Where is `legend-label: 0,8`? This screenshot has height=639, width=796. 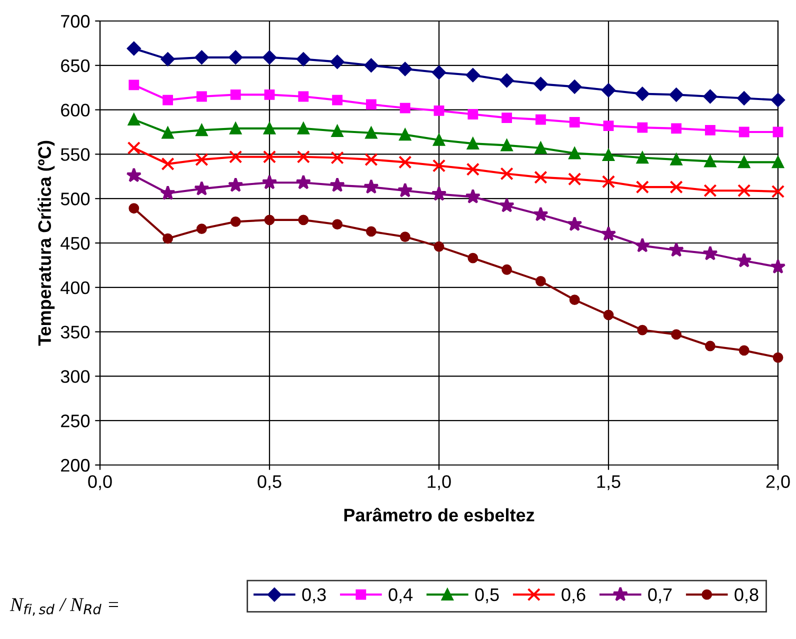 legend-label: 0,8 is located at coordinates (746, 596).